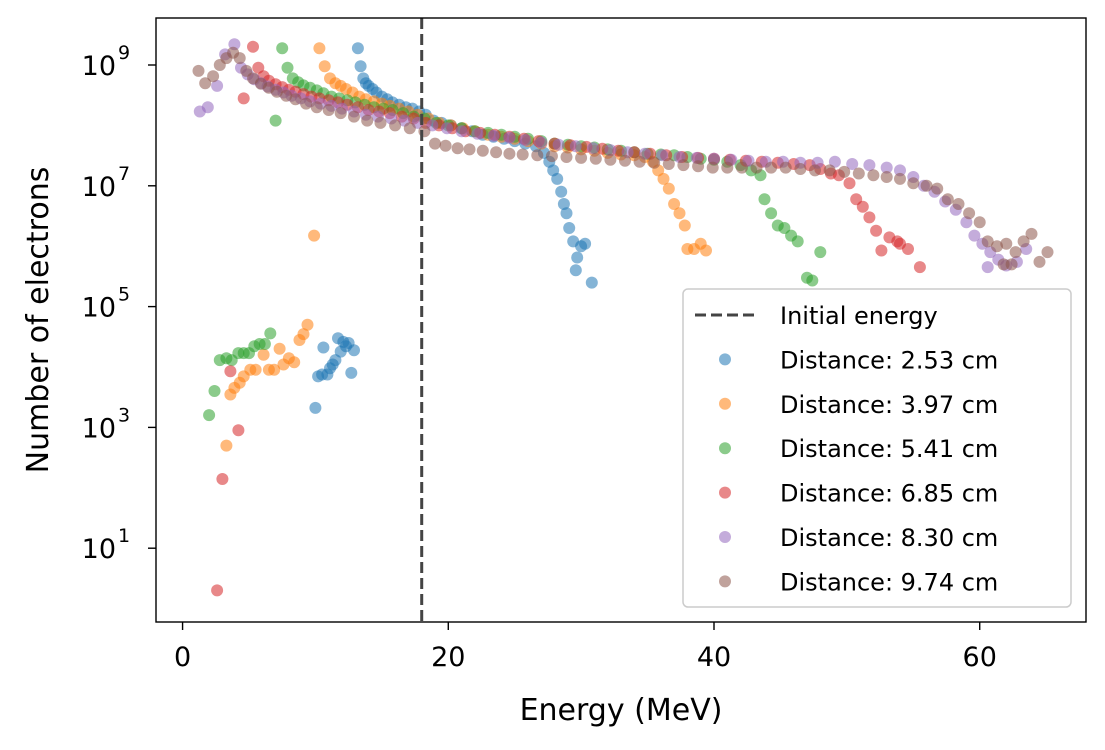  Describe the element at coordinates (889, 538) in the screenshot. I see `legend-label: Distance: 8.30 cm` at that location.